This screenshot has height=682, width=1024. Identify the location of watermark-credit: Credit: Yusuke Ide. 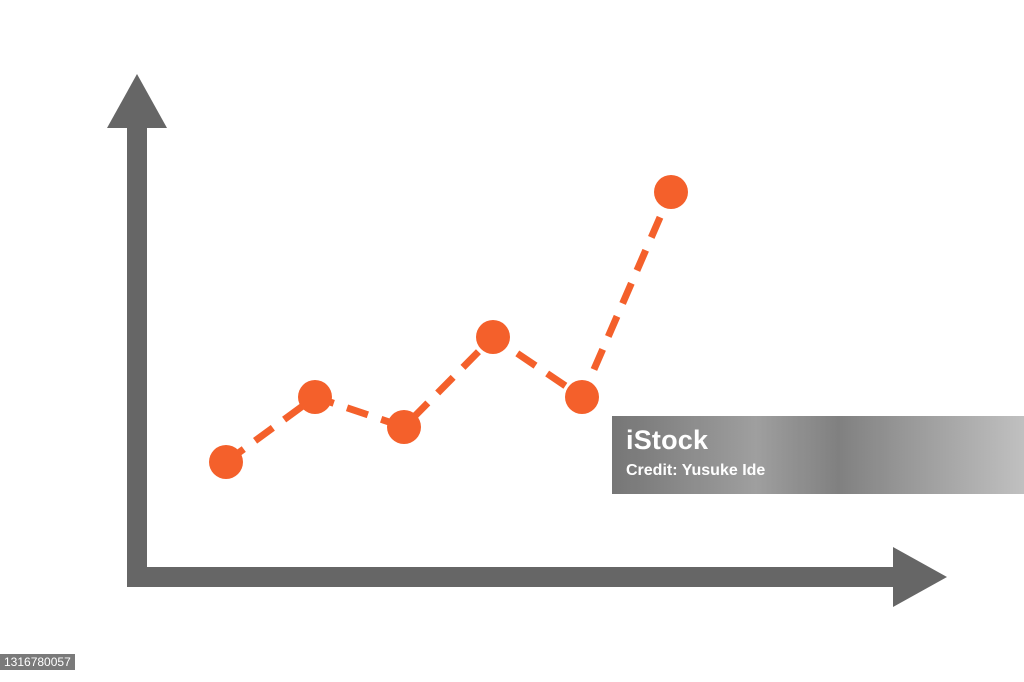
(696, 470).